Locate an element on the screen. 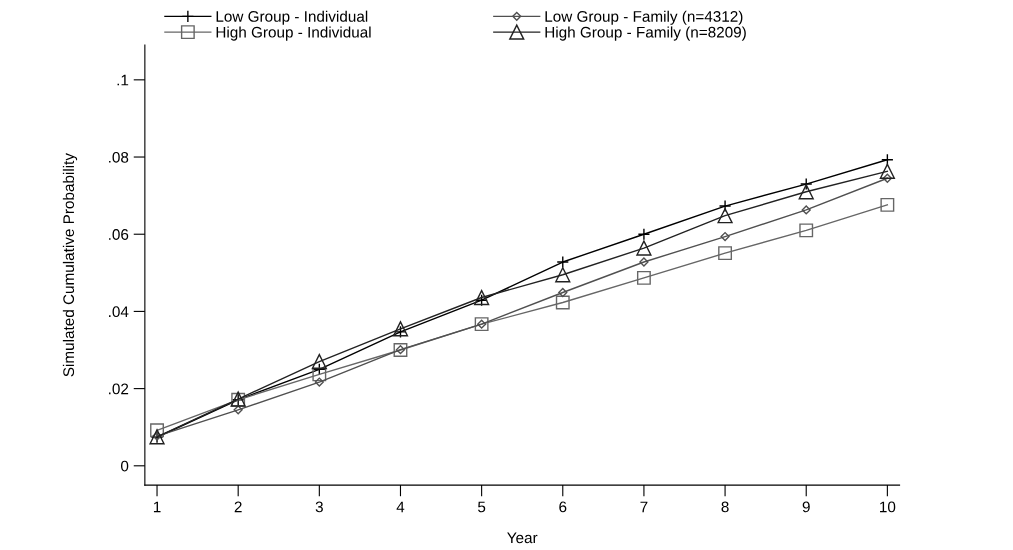 Image resolution: width=1013 pixels, height=550 pixels. y-tick-label: .04 is located at coordinates (119, 312).